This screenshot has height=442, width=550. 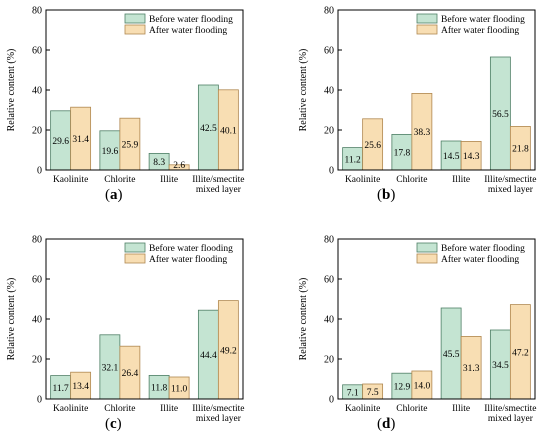 I want to click on panel-letter: a, so click(x=114, y=195).